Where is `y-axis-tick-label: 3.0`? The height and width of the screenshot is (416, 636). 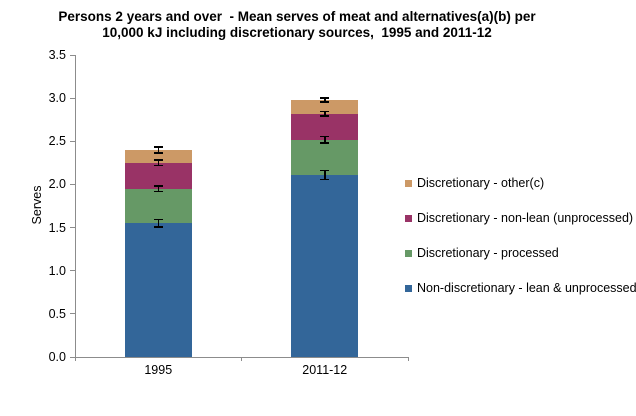 y-axis-tick-label: 3.0 is located at coordinates (57, 98).